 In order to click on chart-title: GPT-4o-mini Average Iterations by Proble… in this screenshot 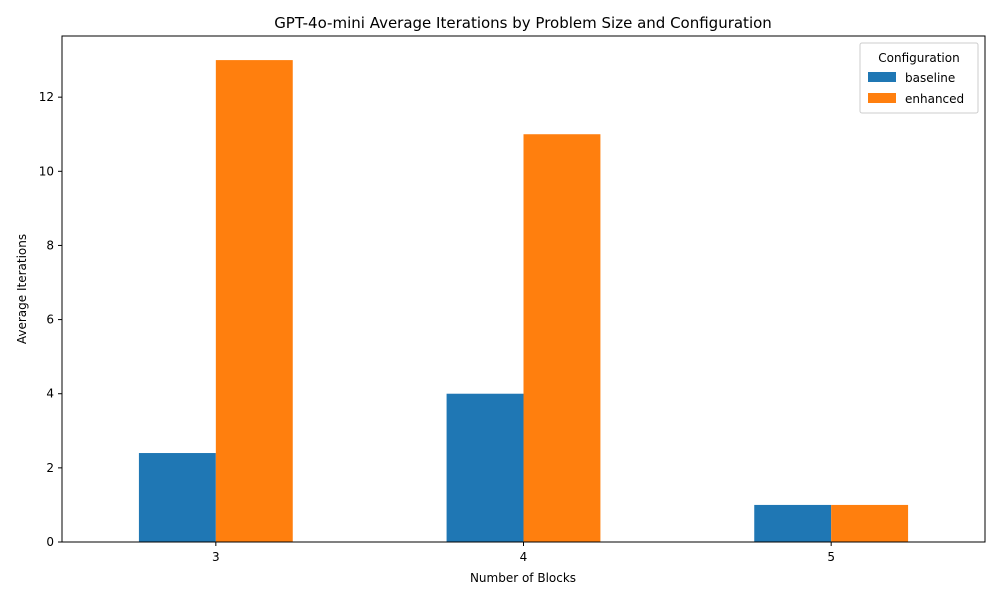, I will do `click(523, 23)`.